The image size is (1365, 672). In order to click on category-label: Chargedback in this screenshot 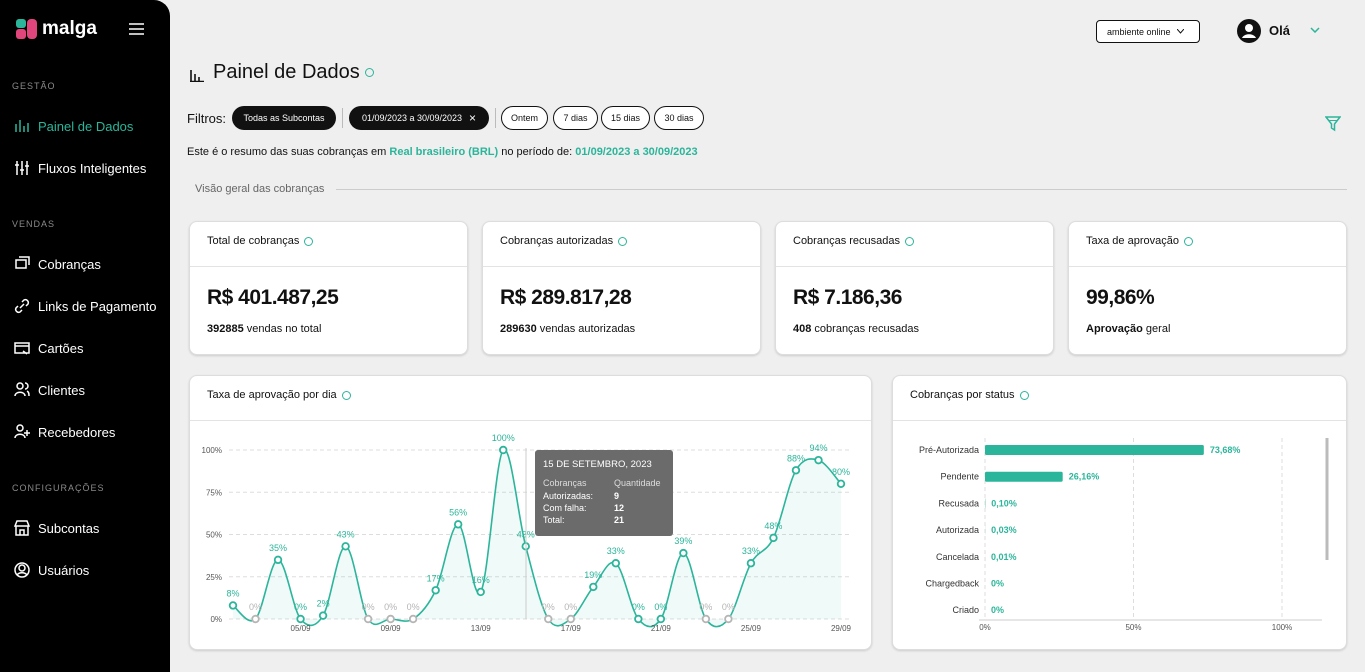, I will do `click(952, 584)`.